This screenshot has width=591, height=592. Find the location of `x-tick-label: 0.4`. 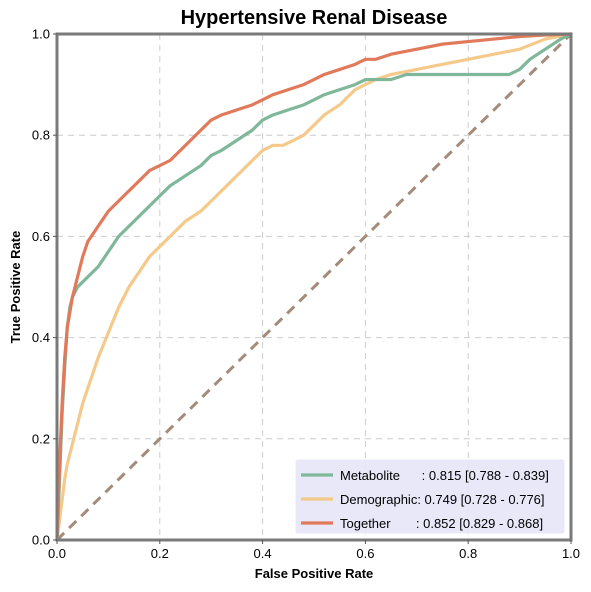

x-tick-label: 0.4 is located at coordinates (263, 553).